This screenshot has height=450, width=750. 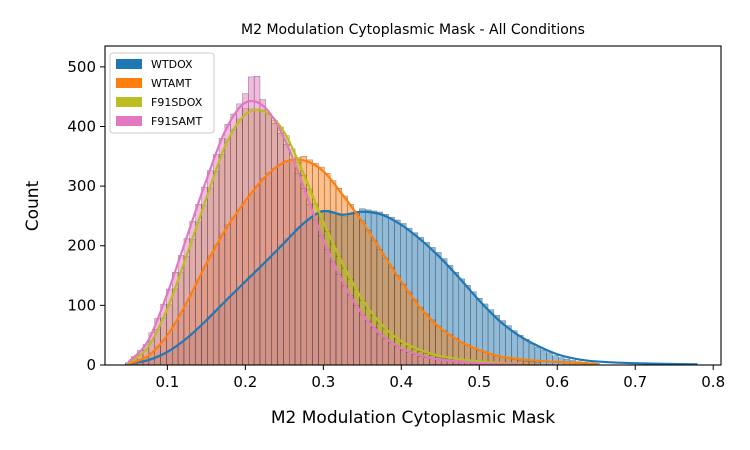 What do you see at coordinates (81, 67) in the screenshot?
I see `y-tick-label: 500` at bounding box center [81, 67].